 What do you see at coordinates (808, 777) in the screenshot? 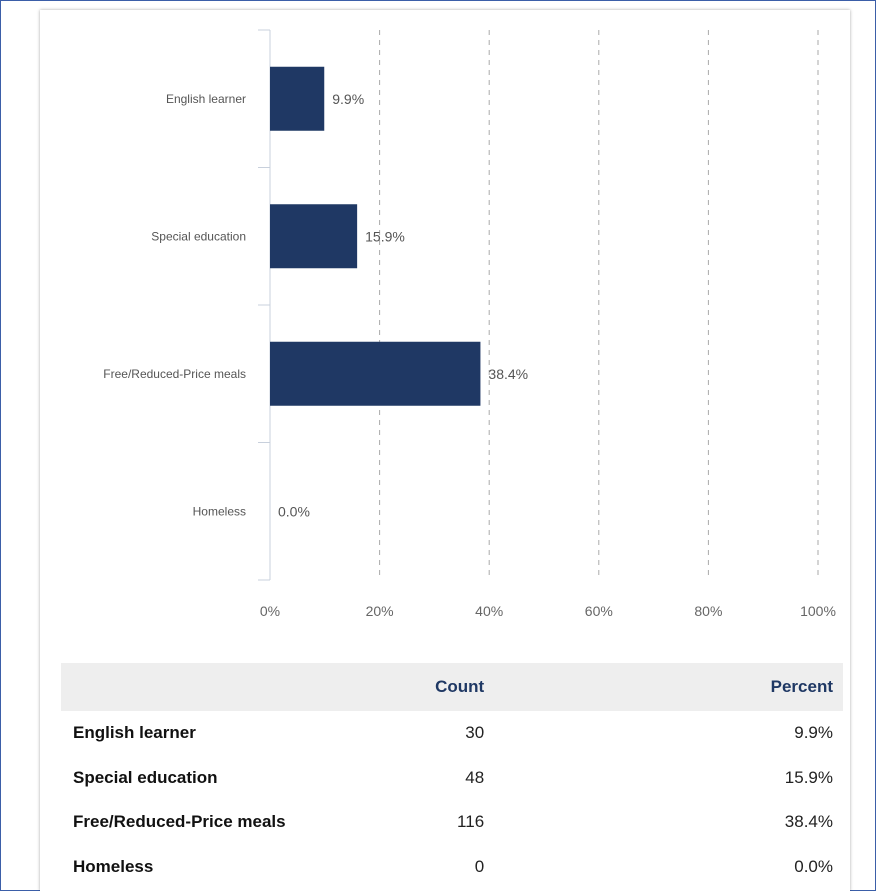
I see `row-percent: 15.9%` at bounding box center [808, 777].